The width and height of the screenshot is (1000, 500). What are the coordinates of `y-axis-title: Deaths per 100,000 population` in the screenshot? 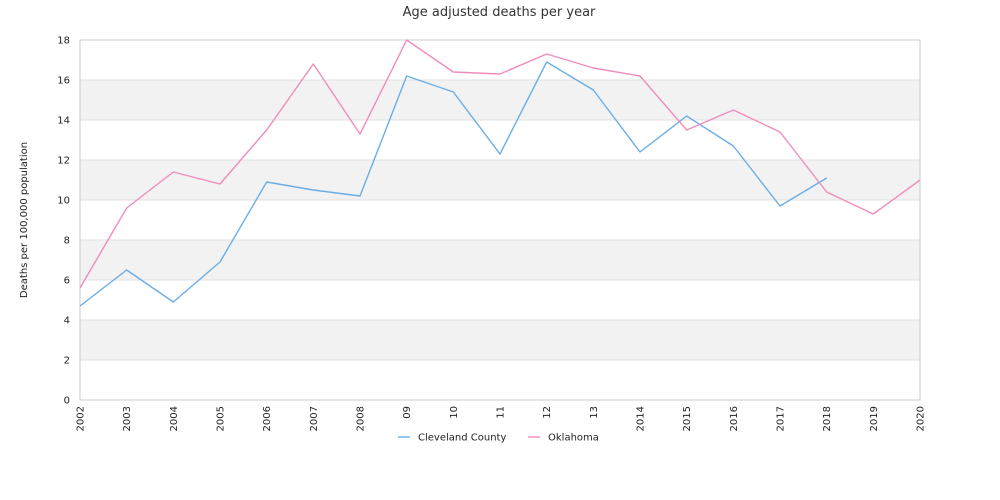 It's located at (24, 220).